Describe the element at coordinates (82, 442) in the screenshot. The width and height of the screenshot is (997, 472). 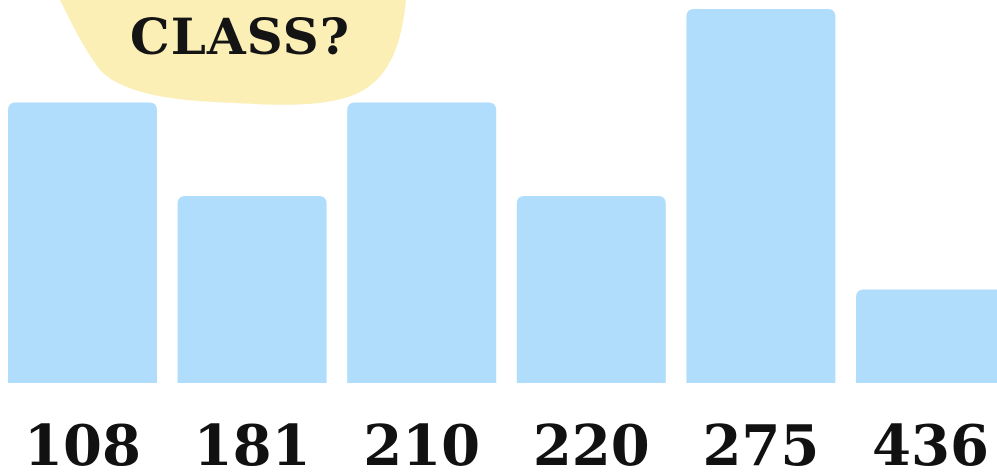
I see `x-tick-label-108: 108` at that location.